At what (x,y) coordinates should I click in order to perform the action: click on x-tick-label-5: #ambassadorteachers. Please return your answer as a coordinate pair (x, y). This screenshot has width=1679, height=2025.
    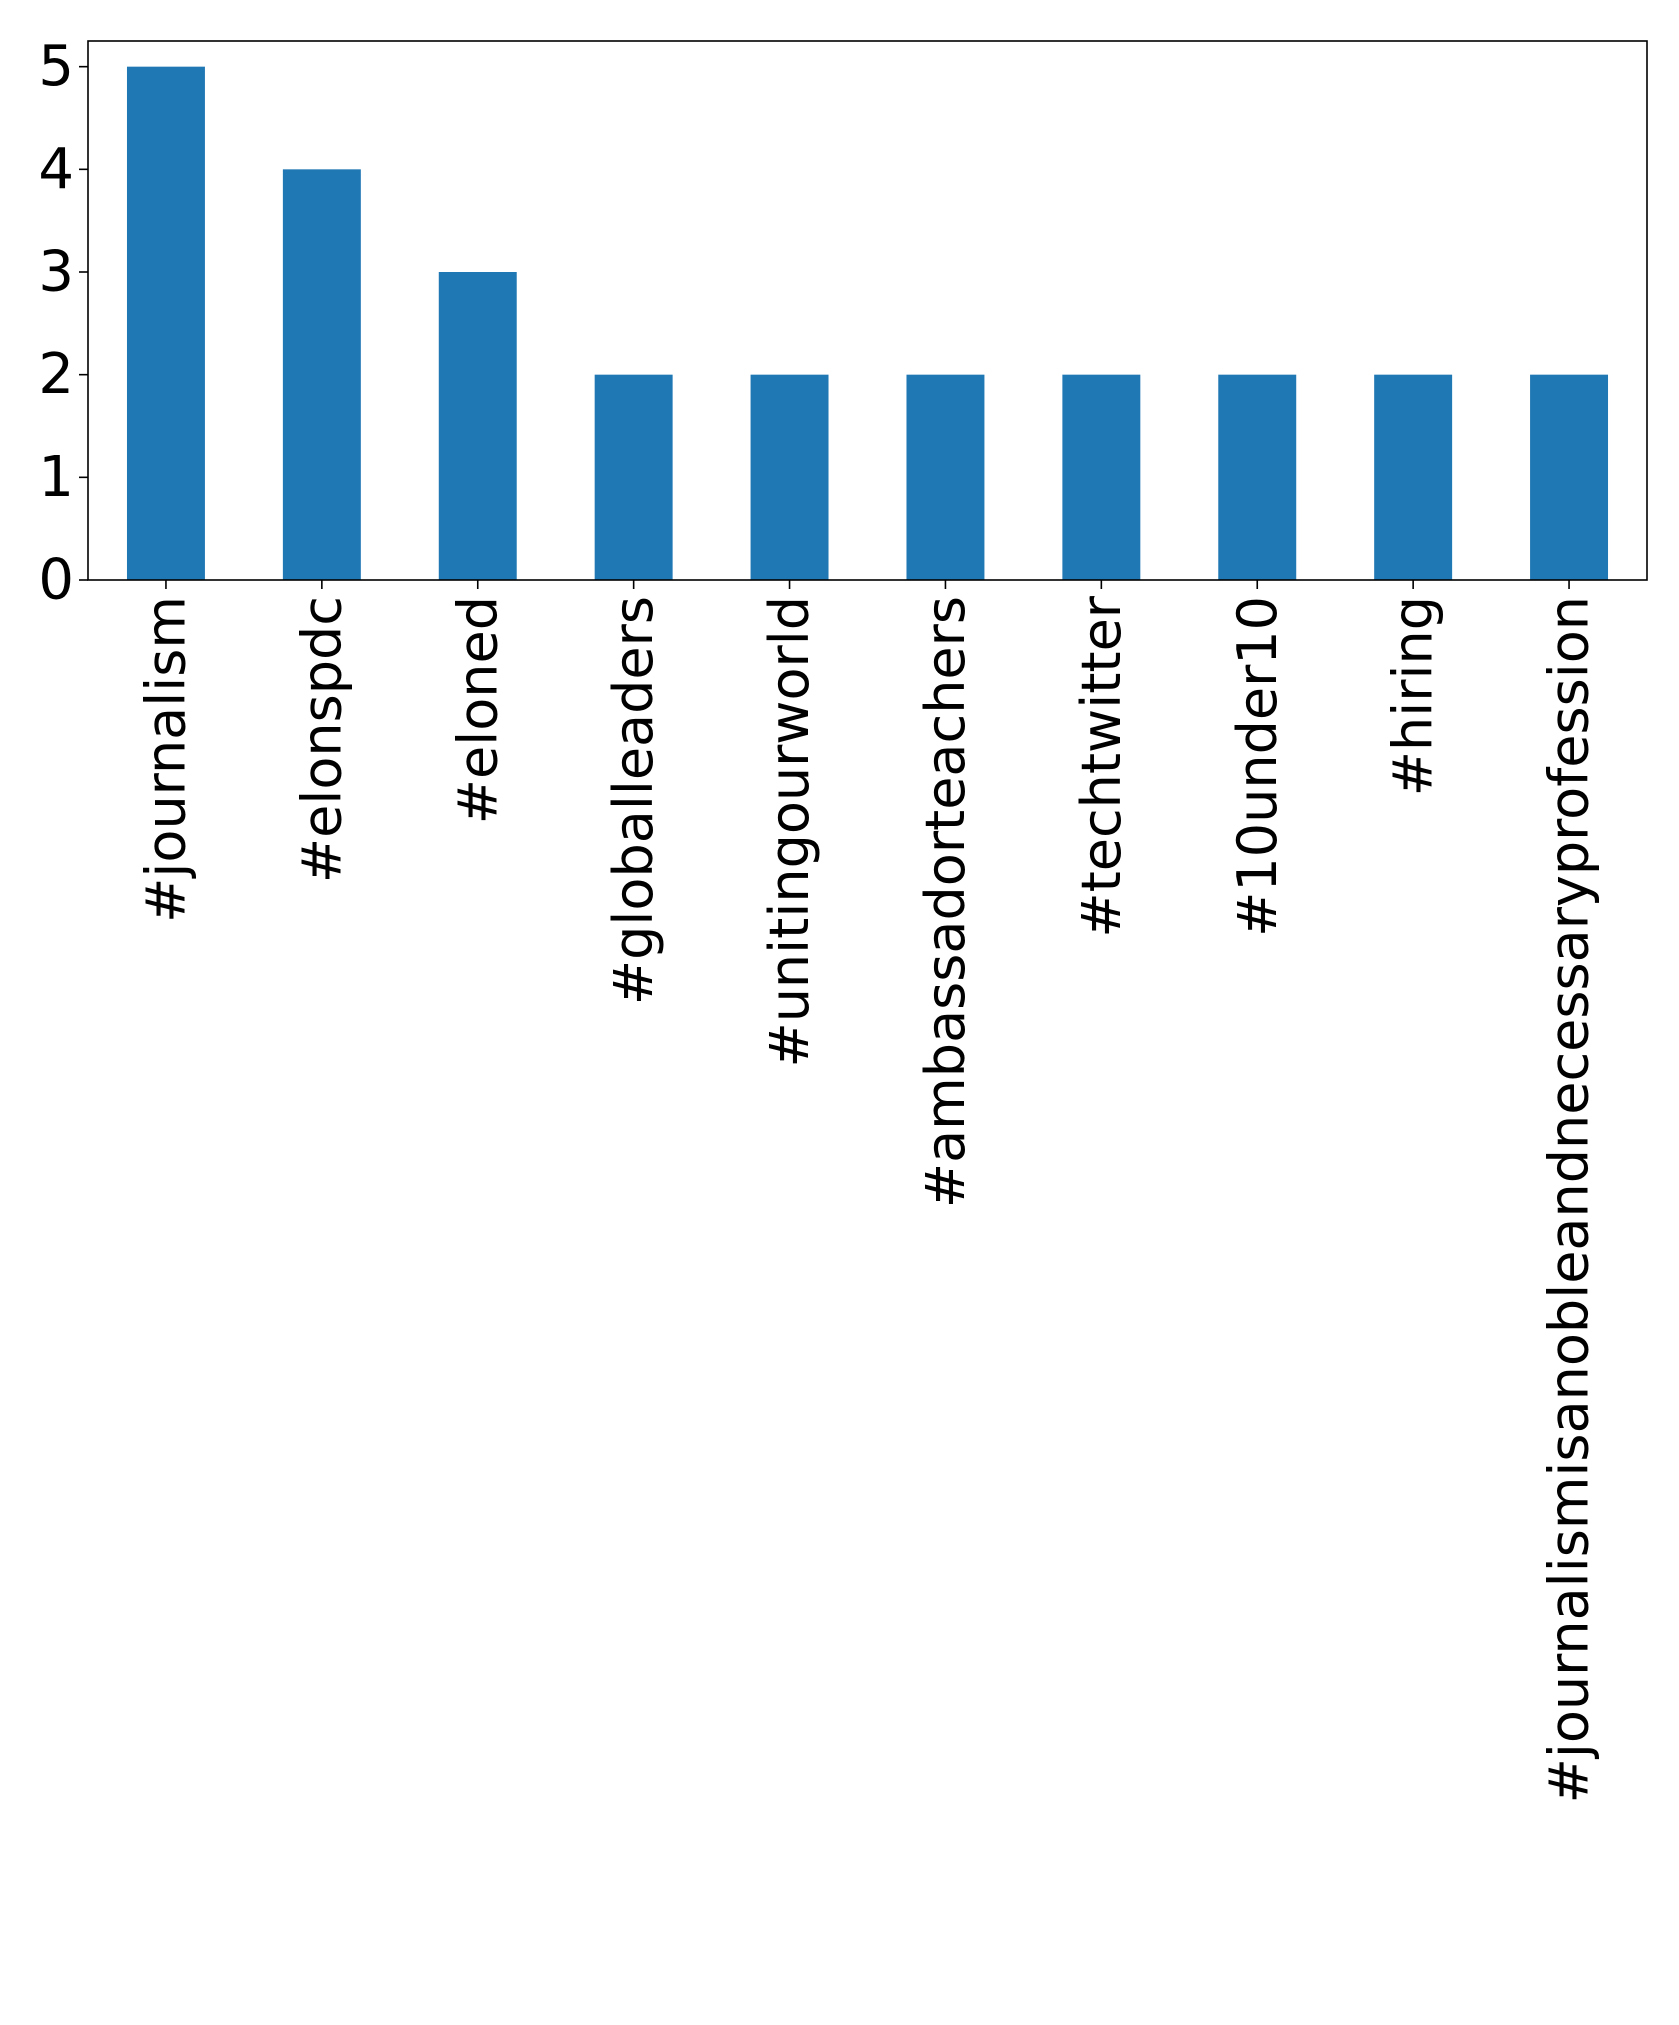
    Looking at the image, I should click on (945, 902).